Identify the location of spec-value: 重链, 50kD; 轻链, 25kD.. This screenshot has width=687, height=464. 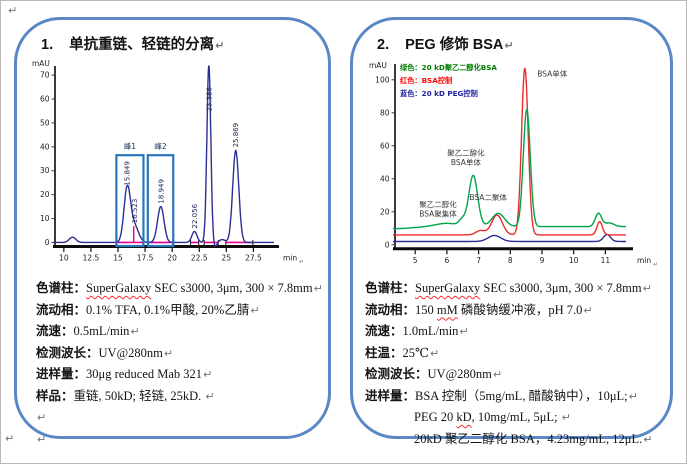
(139, 395).